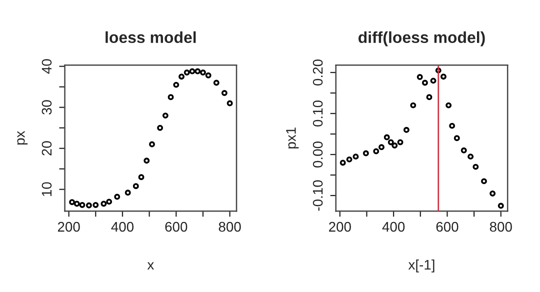  What do you see at coordinates (47, 66) in the screenshot?
I see `y-tick-label: 40` at bounding box center [47, 66].